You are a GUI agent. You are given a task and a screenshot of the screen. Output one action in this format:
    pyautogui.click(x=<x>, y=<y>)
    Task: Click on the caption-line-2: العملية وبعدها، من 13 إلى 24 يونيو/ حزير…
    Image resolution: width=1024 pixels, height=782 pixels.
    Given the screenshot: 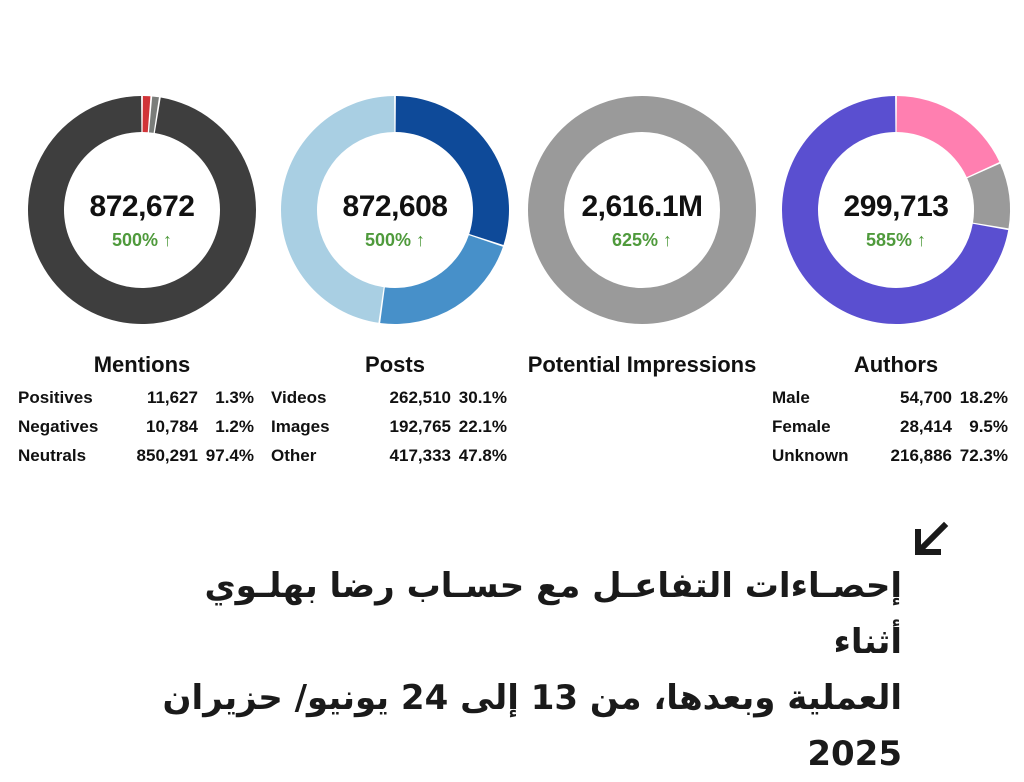 What is the action you would take?
    pyautogui.click(x=532, y=726)
    